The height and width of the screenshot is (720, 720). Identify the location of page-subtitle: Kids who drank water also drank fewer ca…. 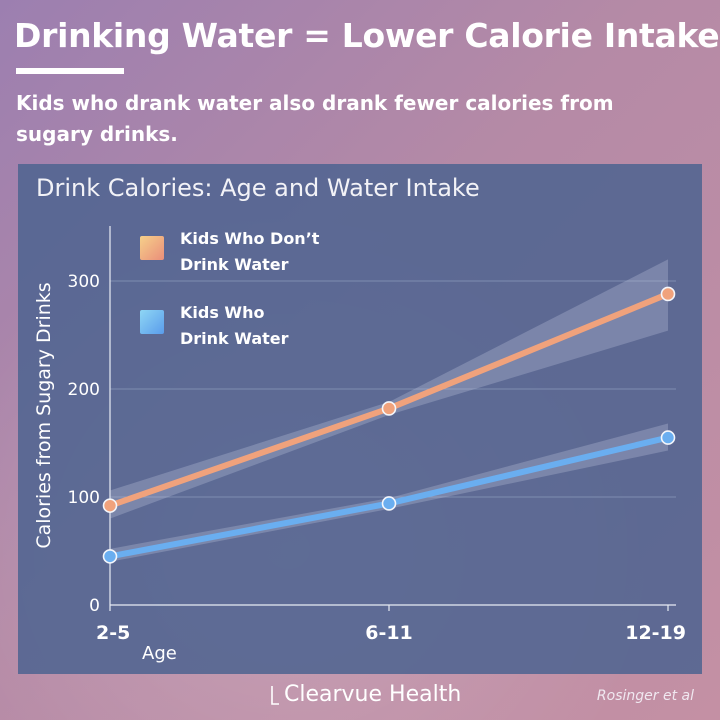
(315, 118).